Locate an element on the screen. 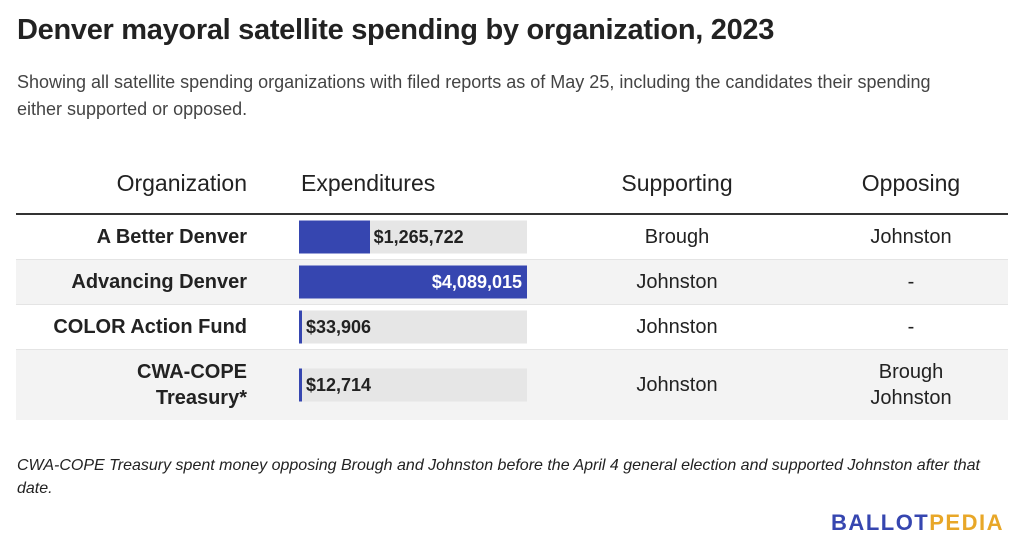  expenditure-label: $4,089,015 is located at coordinates (476, 281).